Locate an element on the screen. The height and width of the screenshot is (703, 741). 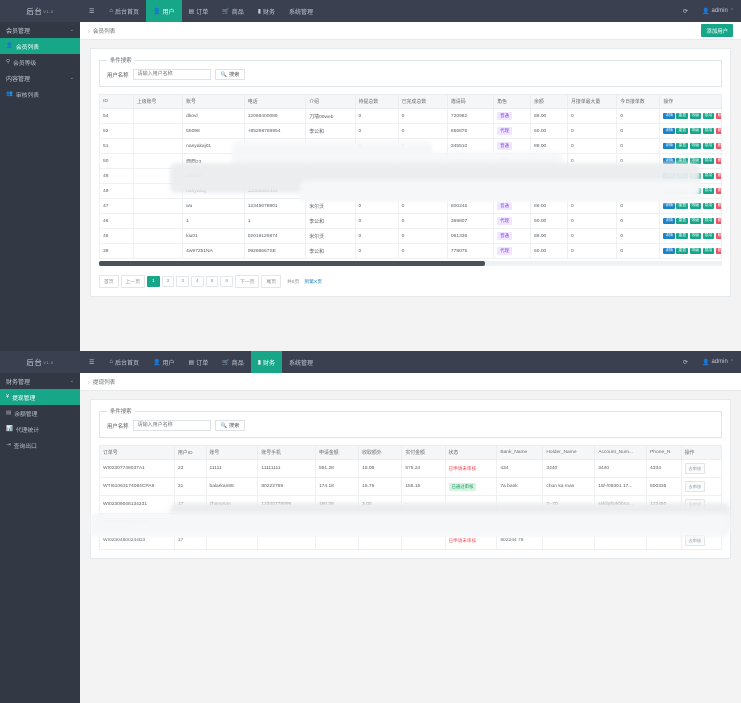
page-number-1: 1 is located at coordinates (153, 281).